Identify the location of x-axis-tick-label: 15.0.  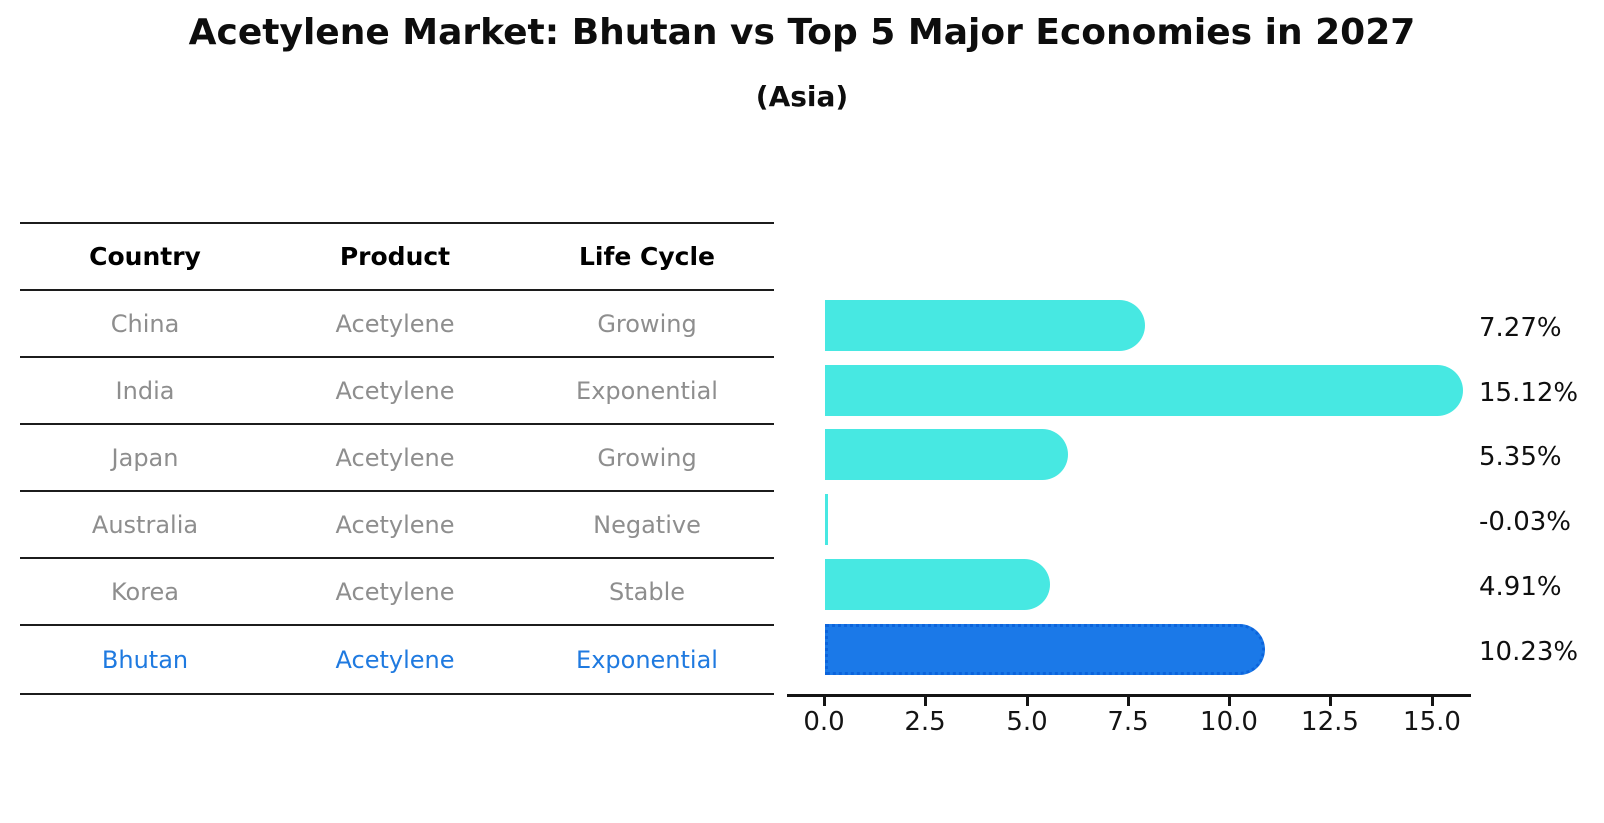
(1432, 722).